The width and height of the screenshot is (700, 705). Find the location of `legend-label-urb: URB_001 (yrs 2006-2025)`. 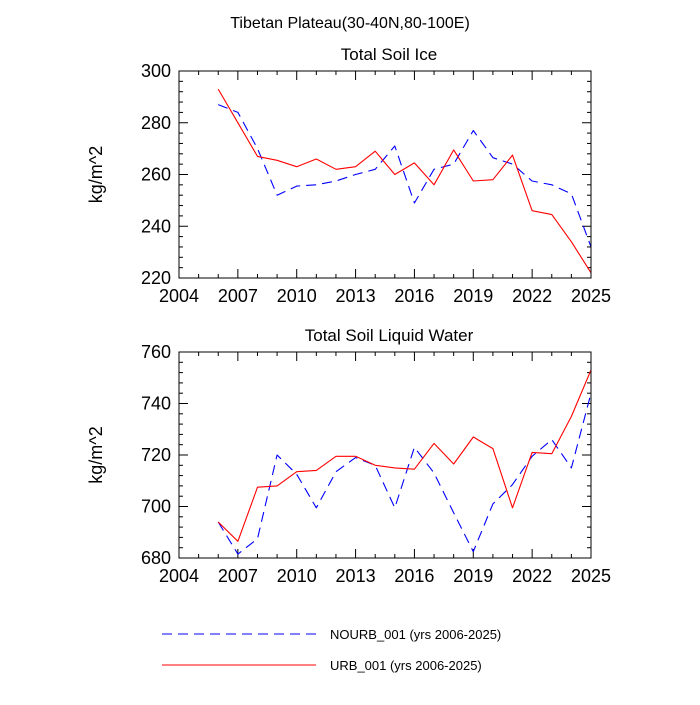

legend-label-urb: URB_001 (yrs 2006-2025) is located at coordinates (406, 665).